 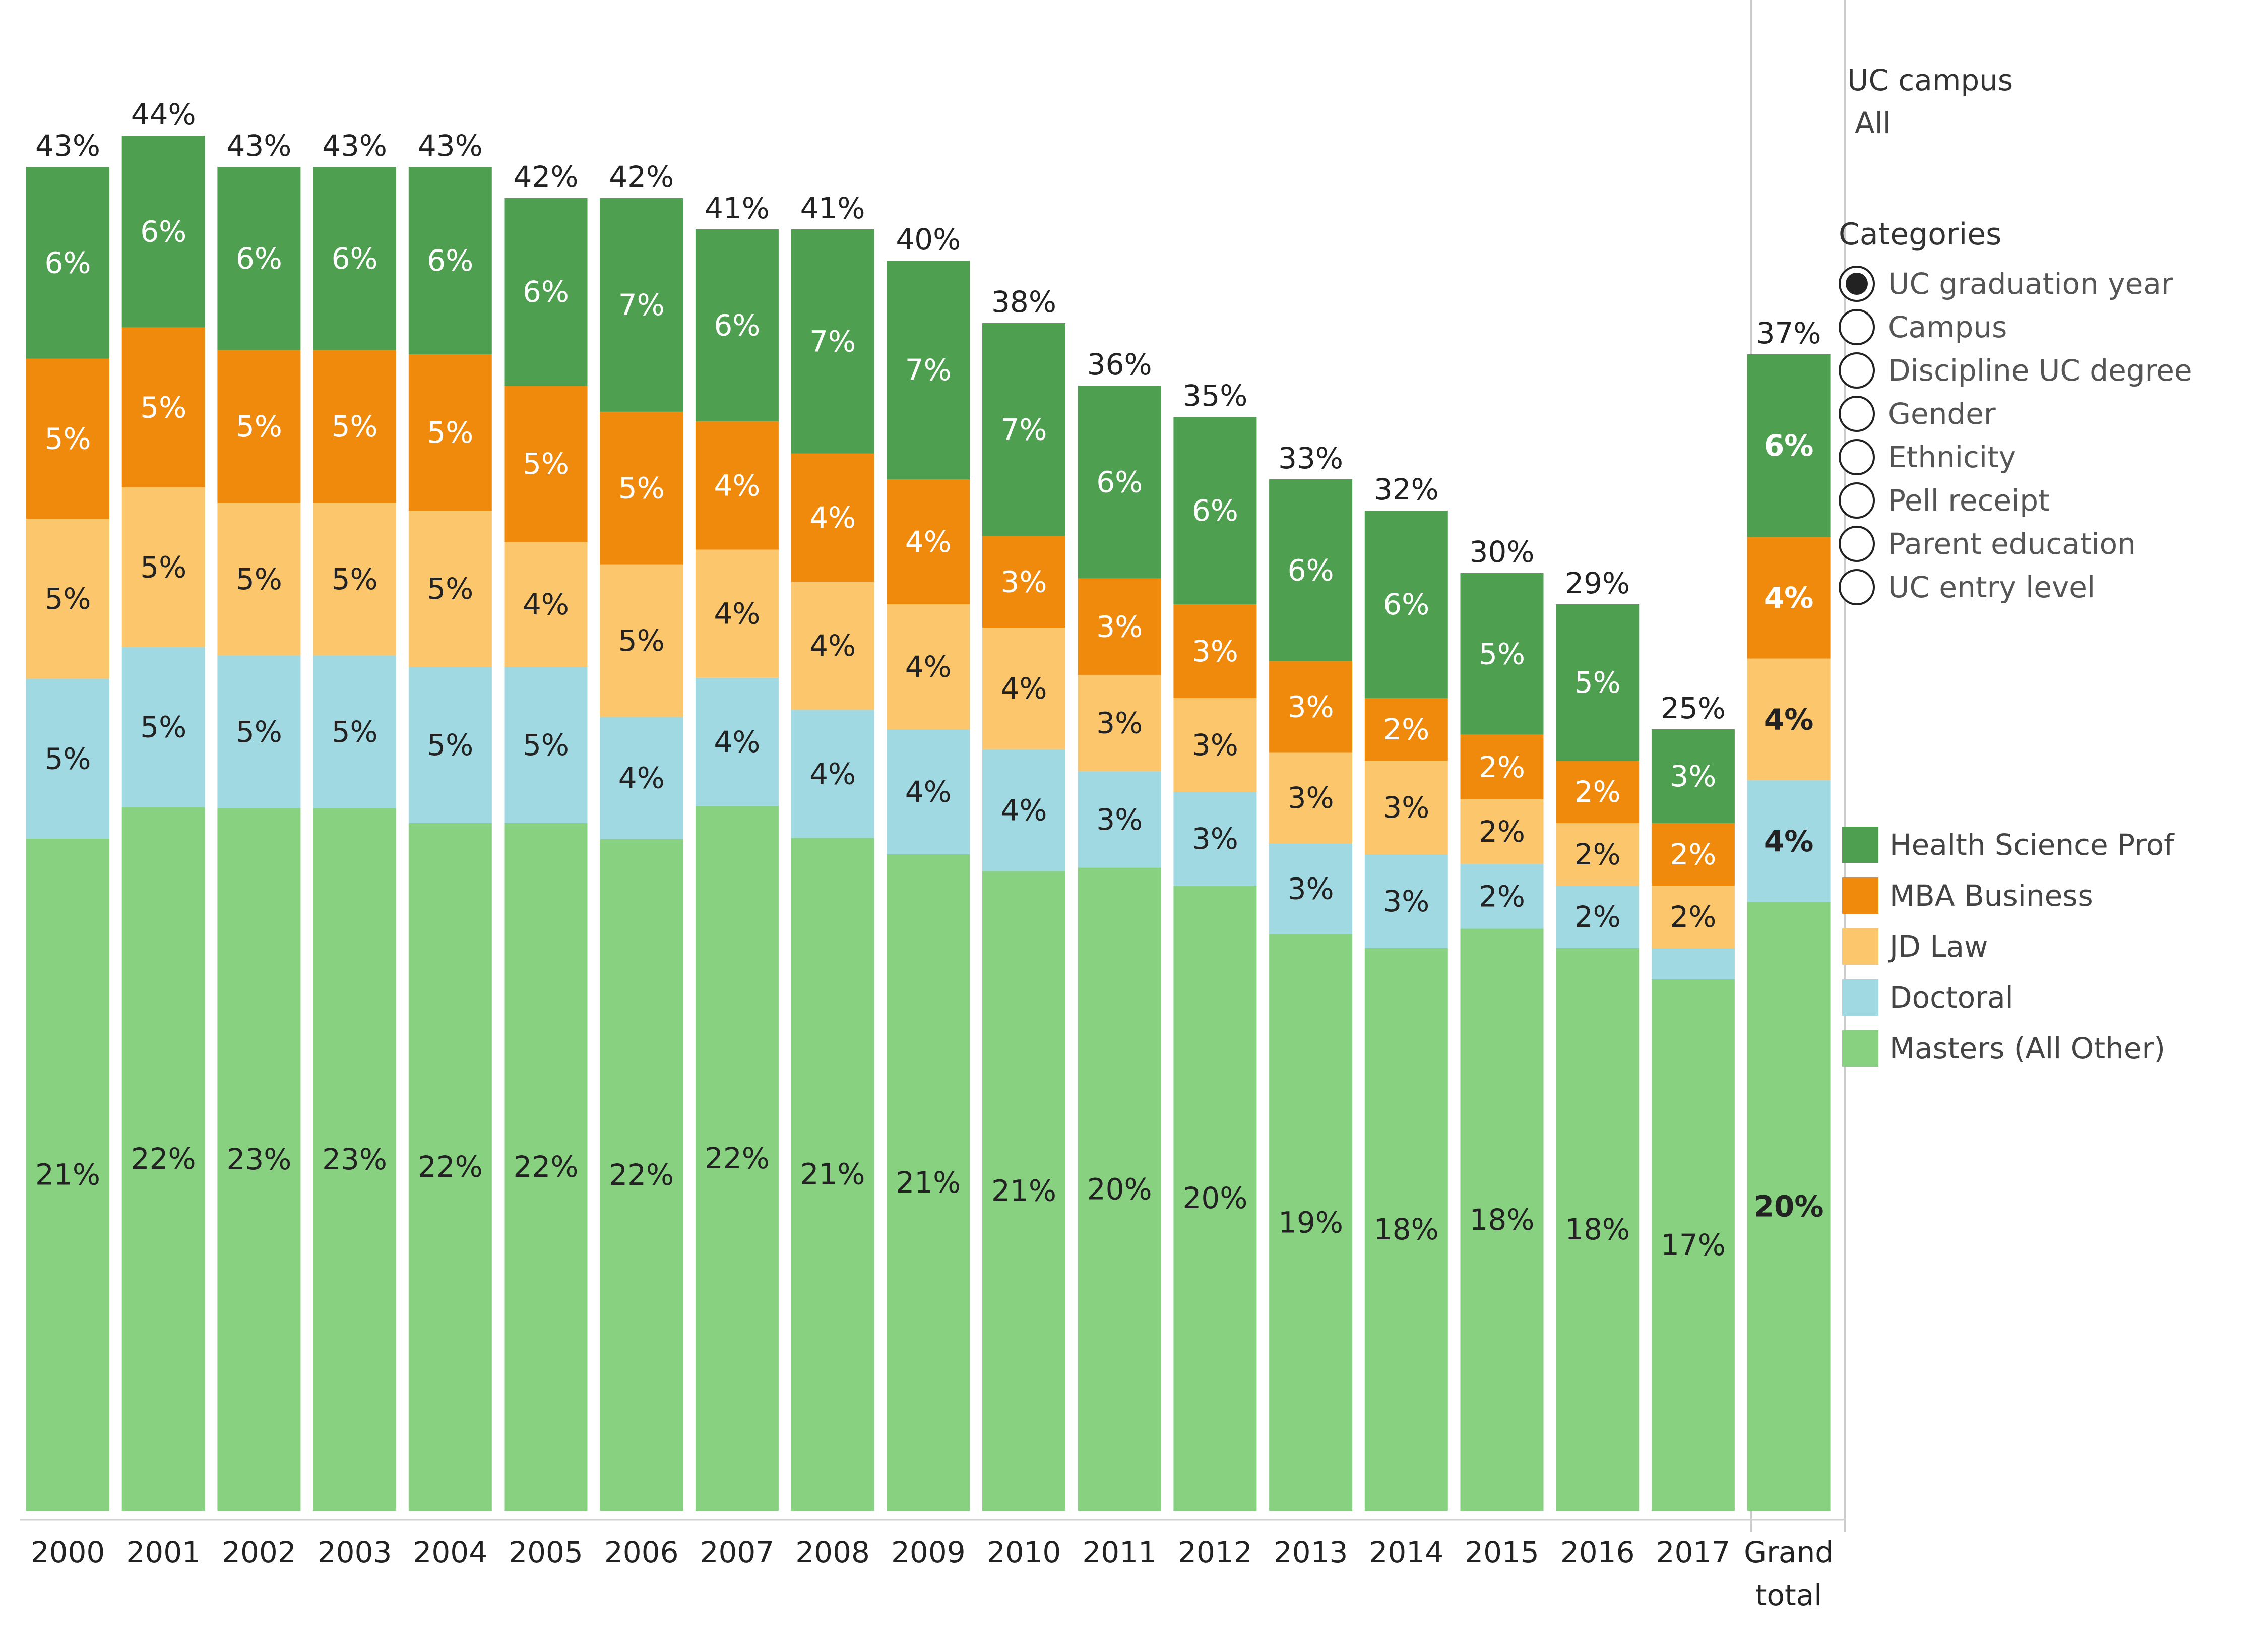 What do you see at coordinates (928, 666) in the screenshot?
I see `bar-segment-jd-law-2009` at bounding box center [928, 666].